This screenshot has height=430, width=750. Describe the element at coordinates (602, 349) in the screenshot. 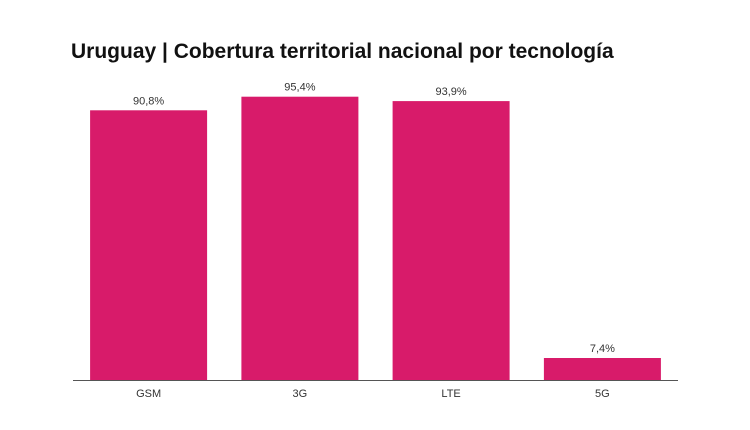

I see `data-label-5g: 7,4%` at that location.